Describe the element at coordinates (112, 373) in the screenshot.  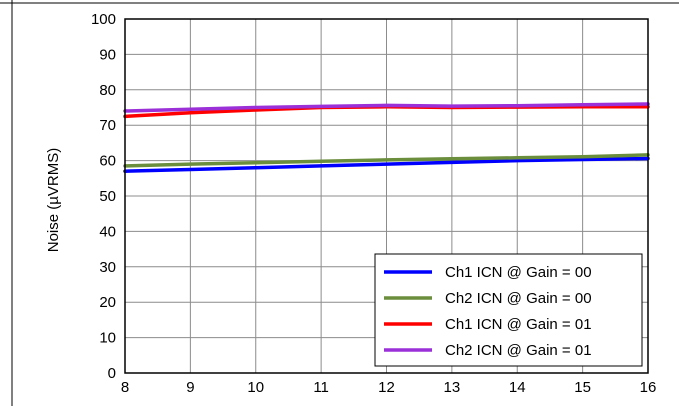
I see `y-tick-label: 0` at that location.